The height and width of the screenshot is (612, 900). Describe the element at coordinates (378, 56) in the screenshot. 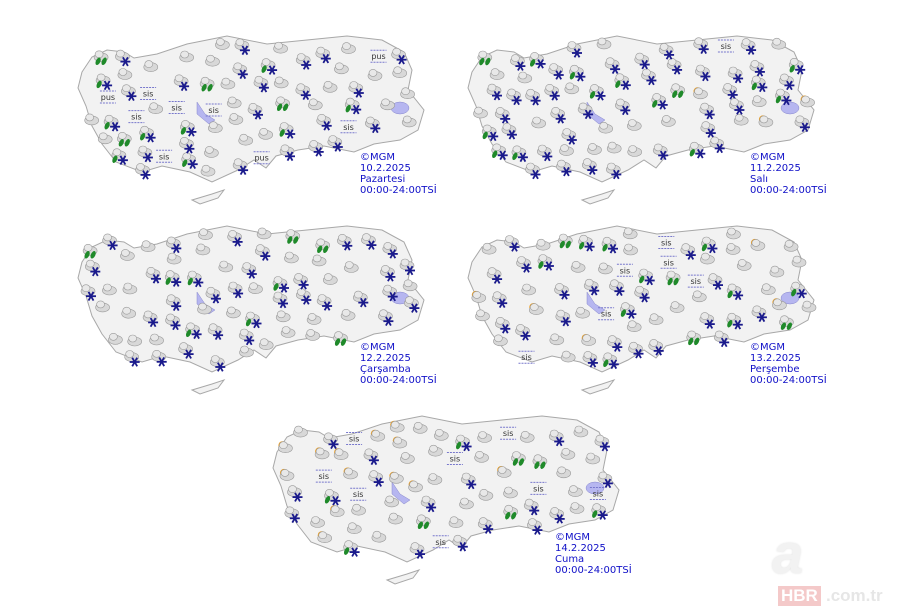

I see `svg-text: pus` at that location.